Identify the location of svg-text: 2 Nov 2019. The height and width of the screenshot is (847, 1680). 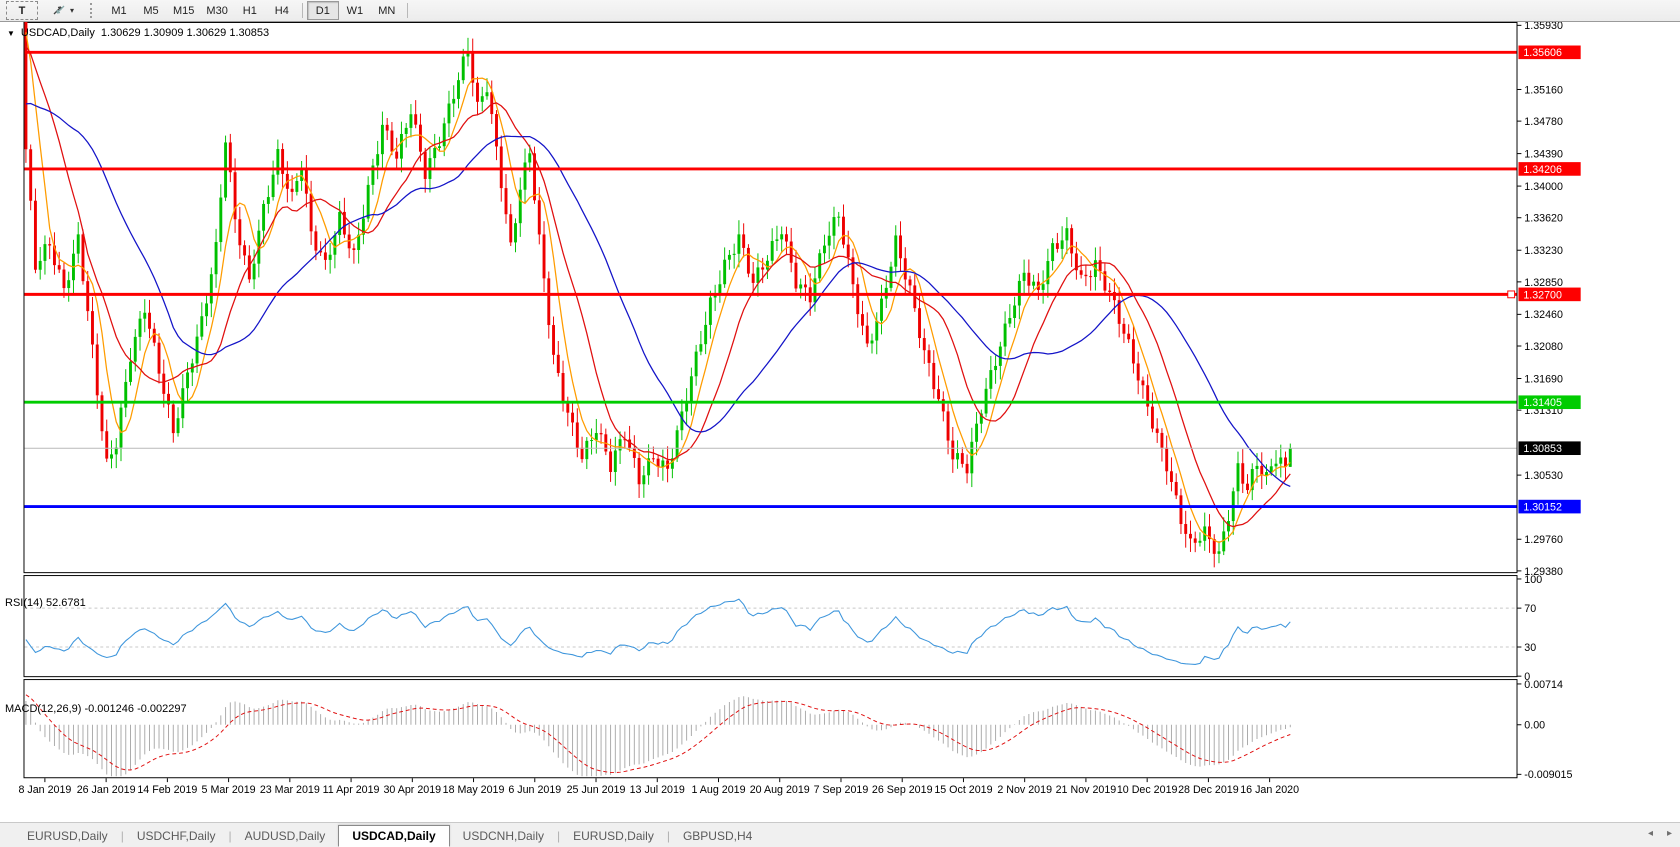
(1024, 790).